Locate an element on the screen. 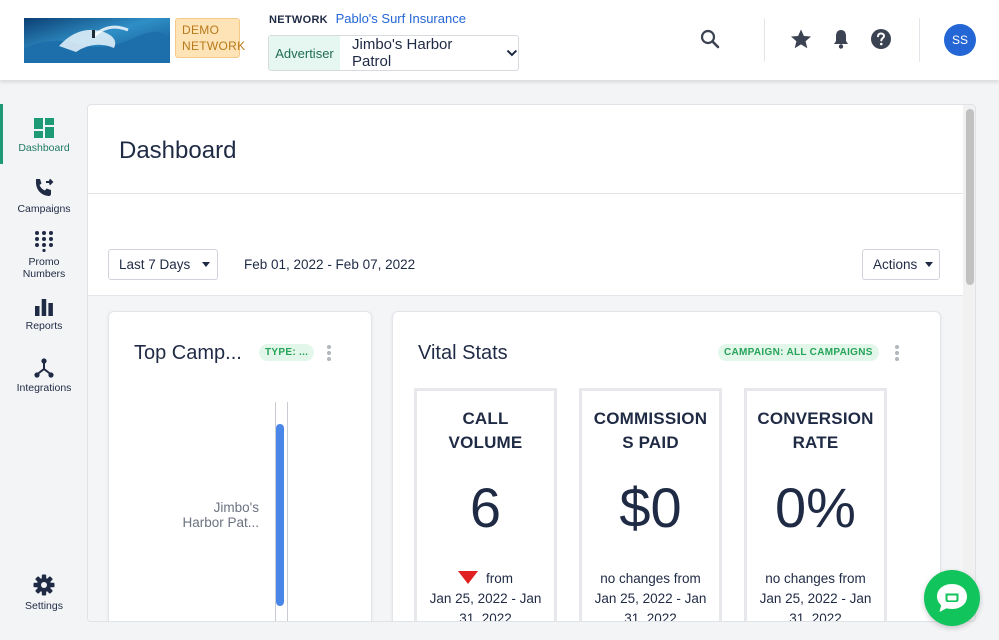  campaigns-icon is located at coordinates (45, 187).